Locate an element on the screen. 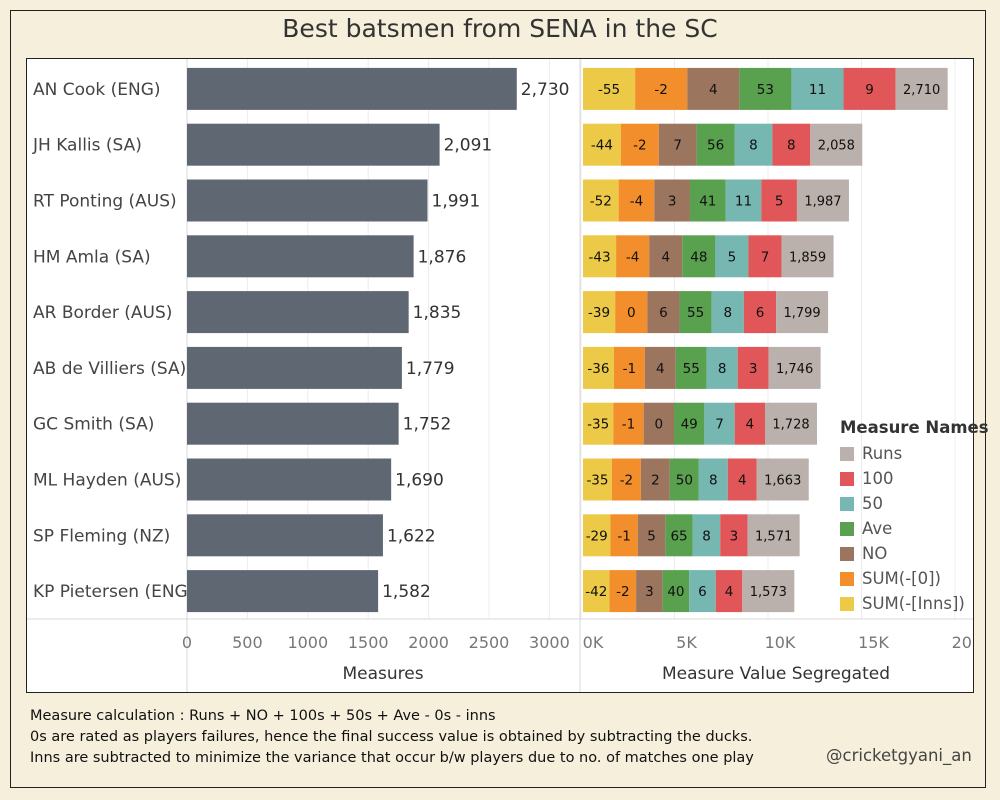 This screenshot has width=1000, height=800. category-label: ML Hayden (AUS) is located at coordinates (107, 481).